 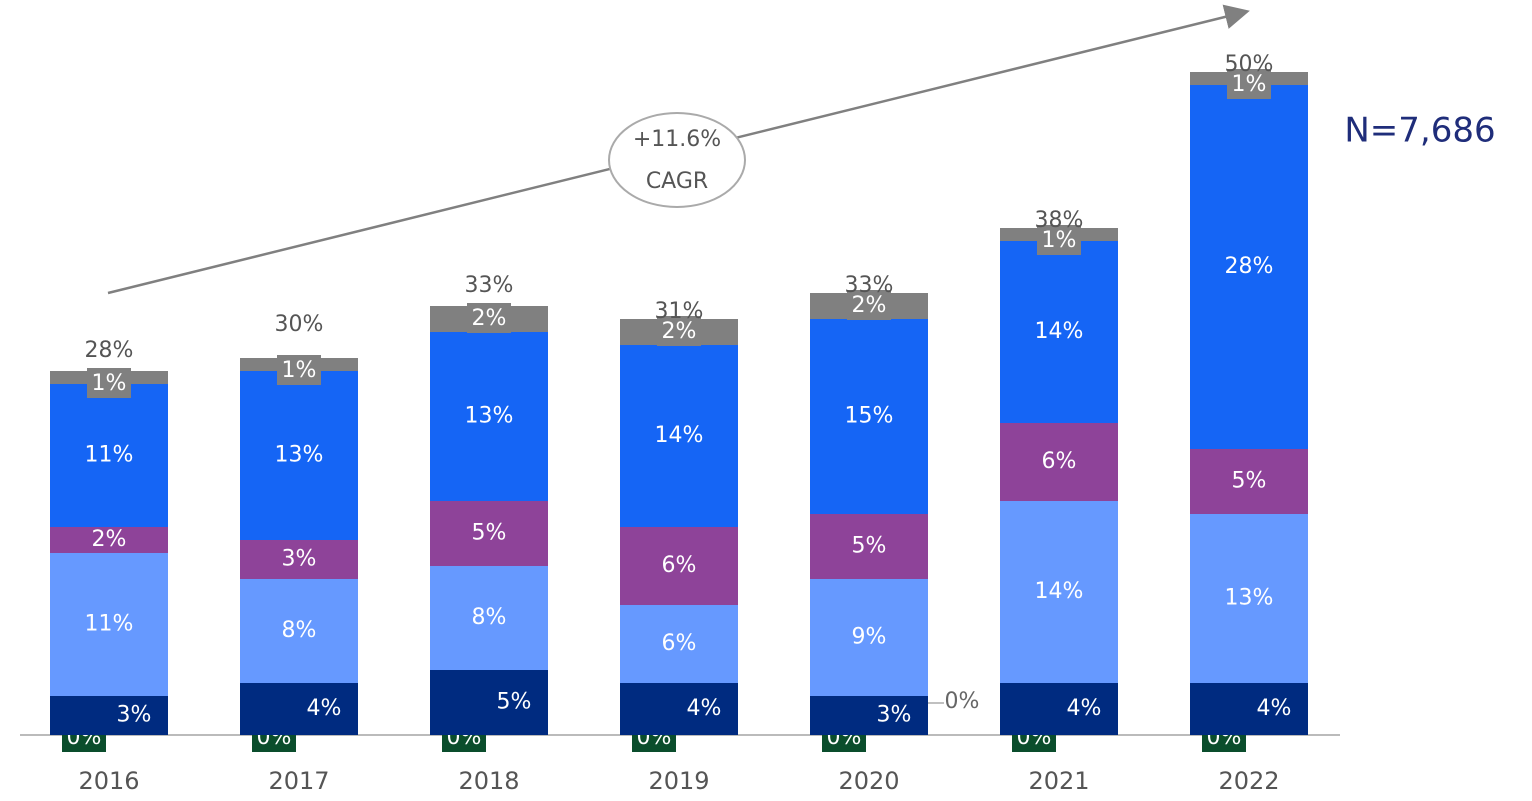 What do you see at coordinates (679, 311) in the screenshot?
I see `total-label: 31%` at bounding box center [679, 311].